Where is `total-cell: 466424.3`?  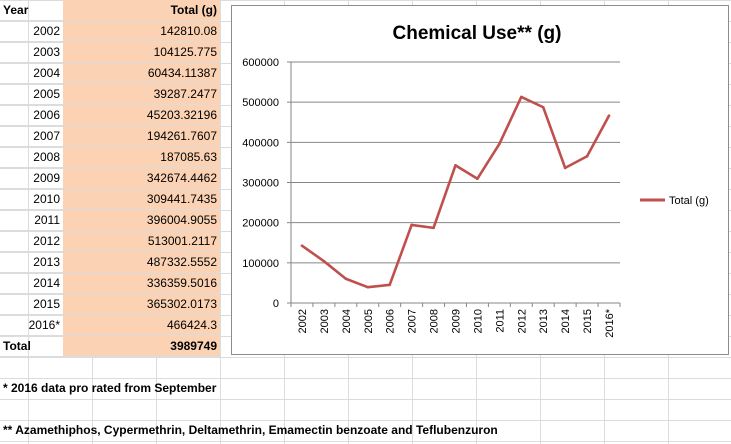
total-cell: 466424.3 is located at coordinates (191, 325).